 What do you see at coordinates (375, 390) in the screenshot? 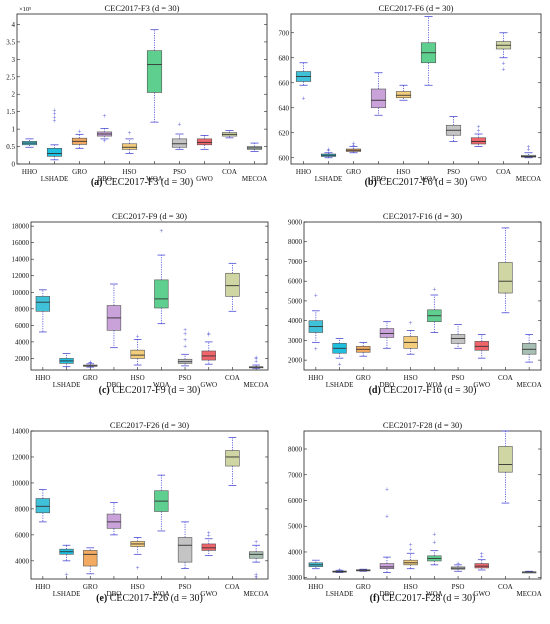
I see `caption-label: (d)` at bounding box center [375, 390].